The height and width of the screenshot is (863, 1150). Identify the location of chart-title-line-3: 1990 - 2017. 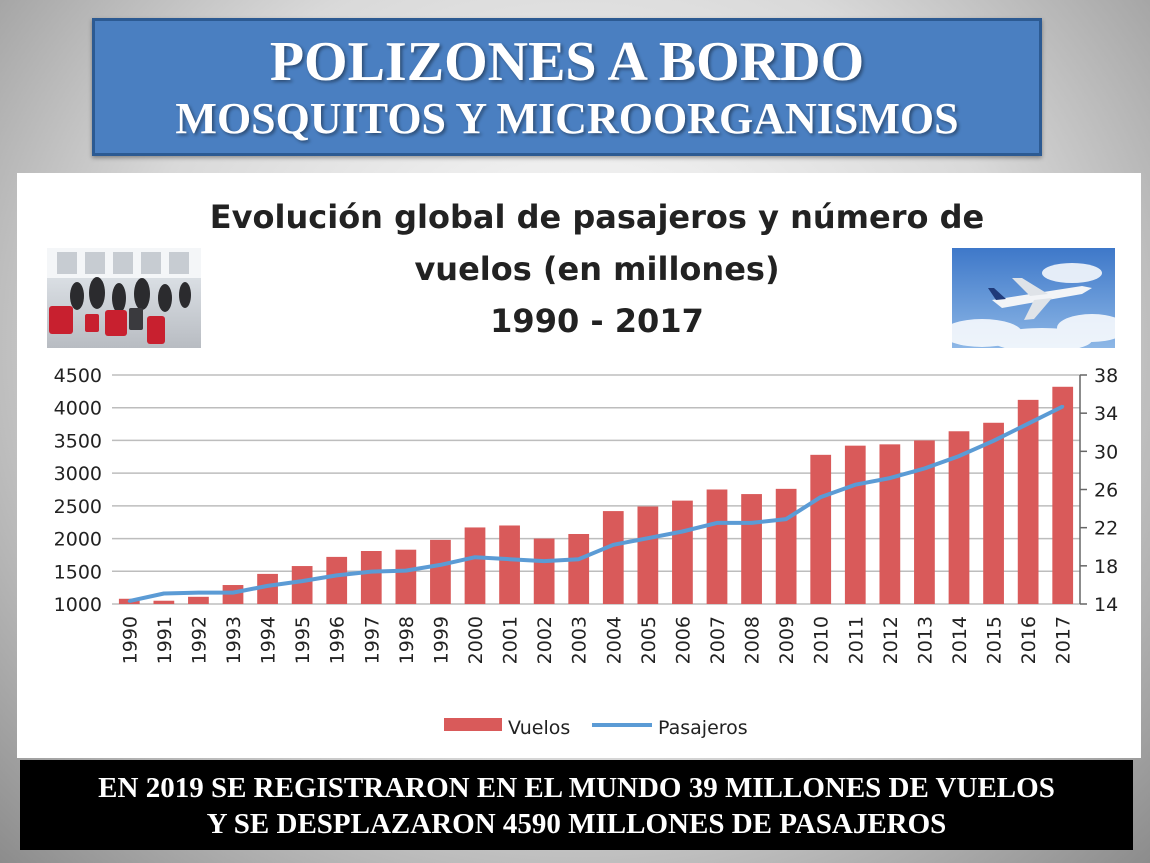
(597, 321).